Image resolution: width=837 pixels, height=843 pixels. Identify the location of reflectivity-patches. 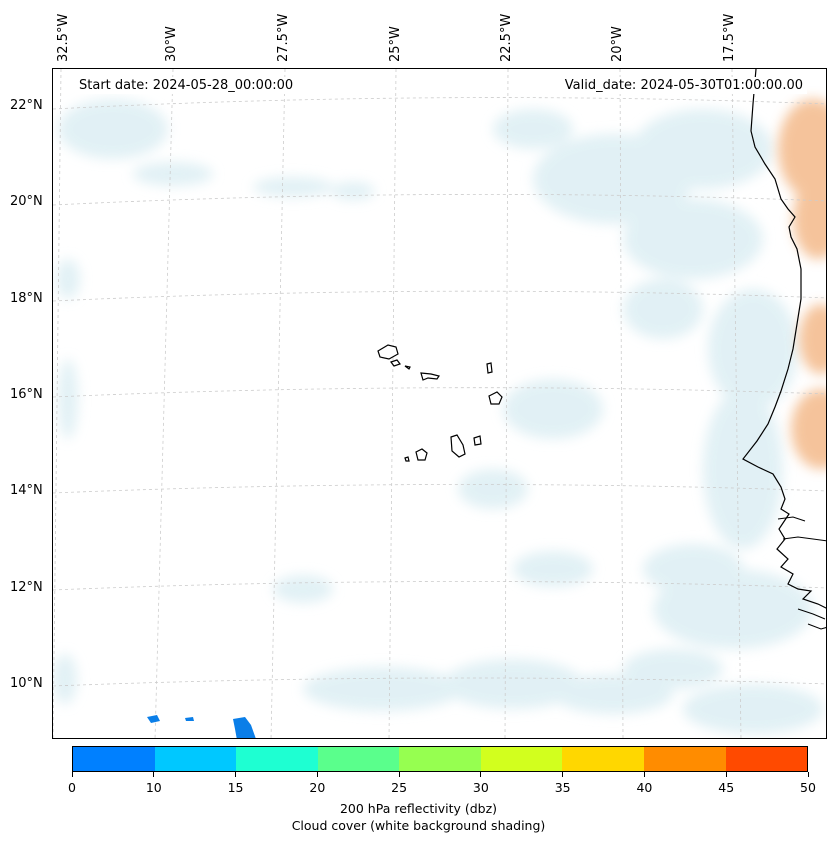
(201, 726).